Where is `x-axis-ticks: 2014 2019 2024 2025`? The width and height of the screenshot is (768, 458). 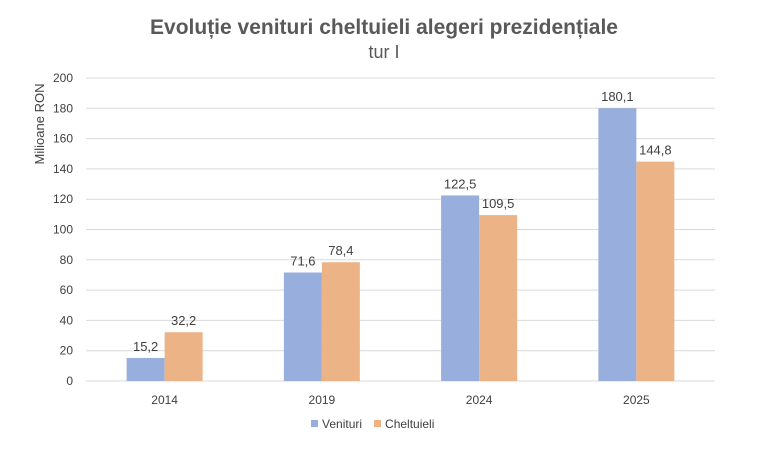
x-axis-ticks: 2014 2019 2024 2025 is located at coordinates (400, 400).